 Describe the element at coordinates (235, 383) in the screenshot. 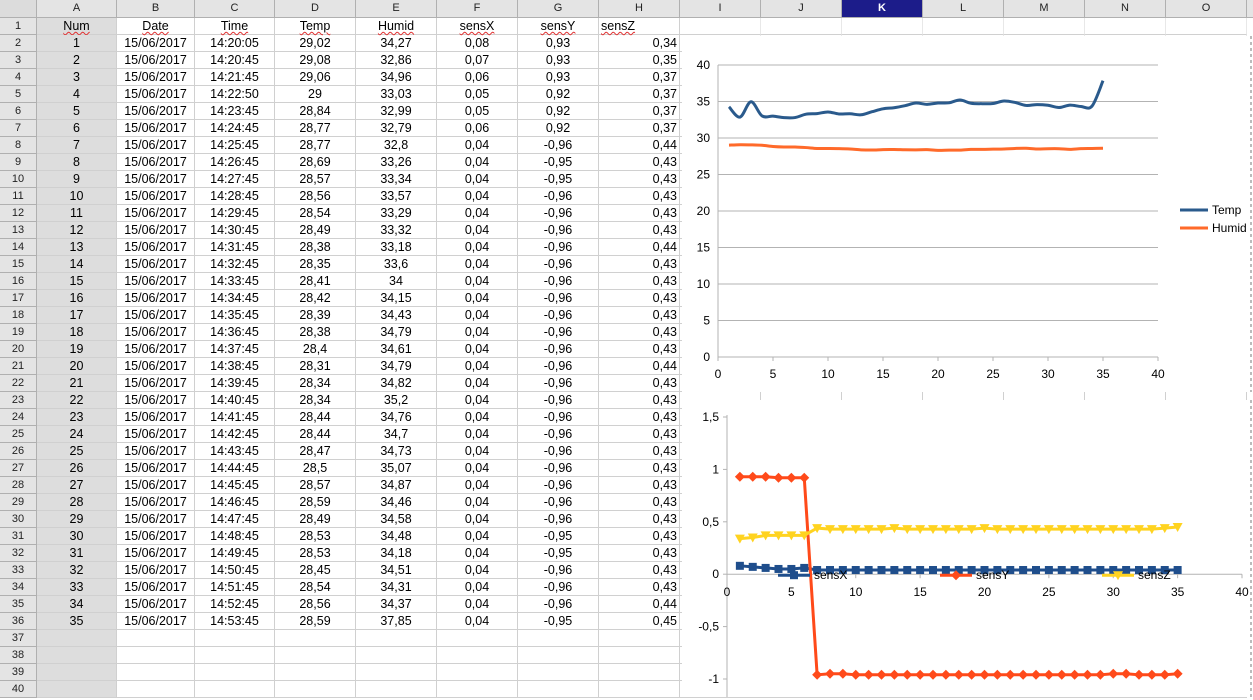

I see `cell-time: 14:39:45` at that location.